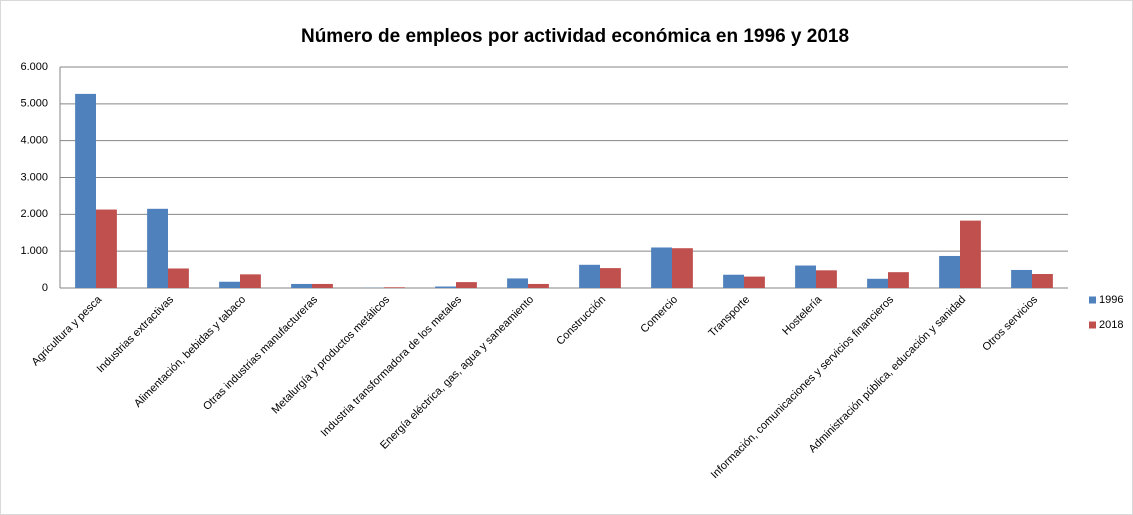 The height and width of the screenshot is (515, 1133). I want to click on y-tick-label: 5.000, so click(34, 104).